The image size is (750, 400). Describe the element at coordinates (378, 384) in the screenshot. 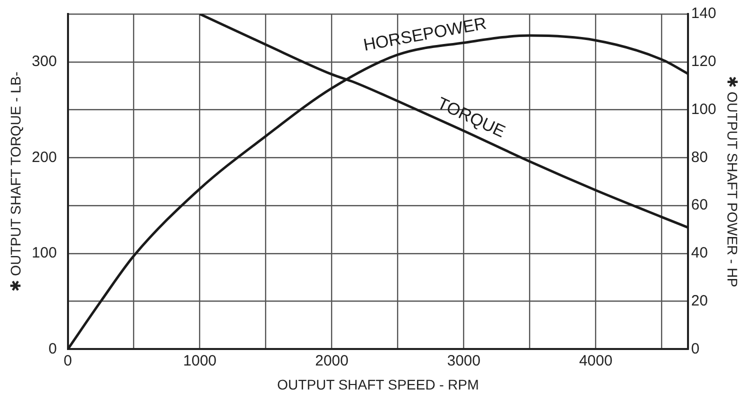

I see `x-axis-title: OUTPUT SHAFT SPEED - RPM` at that location.